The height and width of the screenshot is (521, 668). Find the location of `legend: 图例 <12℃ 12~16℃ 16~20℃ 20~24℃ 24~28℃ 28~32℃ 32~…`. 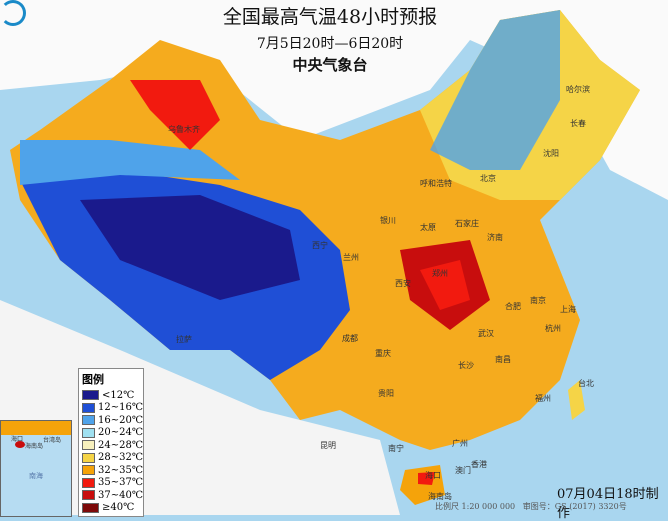

legend: 图例 <12℃ 12~16℃ 16~20℃ 20~24℃ 24~28℃ 28~32℃ 32~… is located at coordinates (111, 442).